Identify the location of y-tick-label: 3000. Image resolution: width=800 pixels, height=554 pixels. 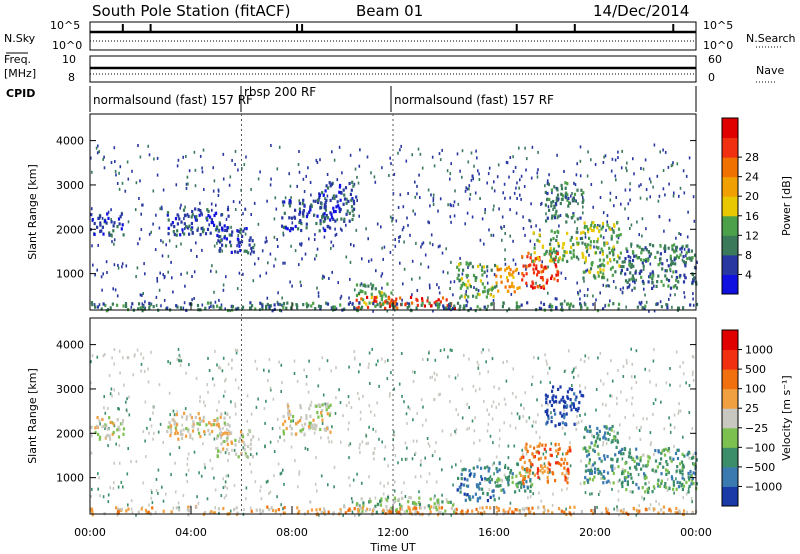
(70, 185).